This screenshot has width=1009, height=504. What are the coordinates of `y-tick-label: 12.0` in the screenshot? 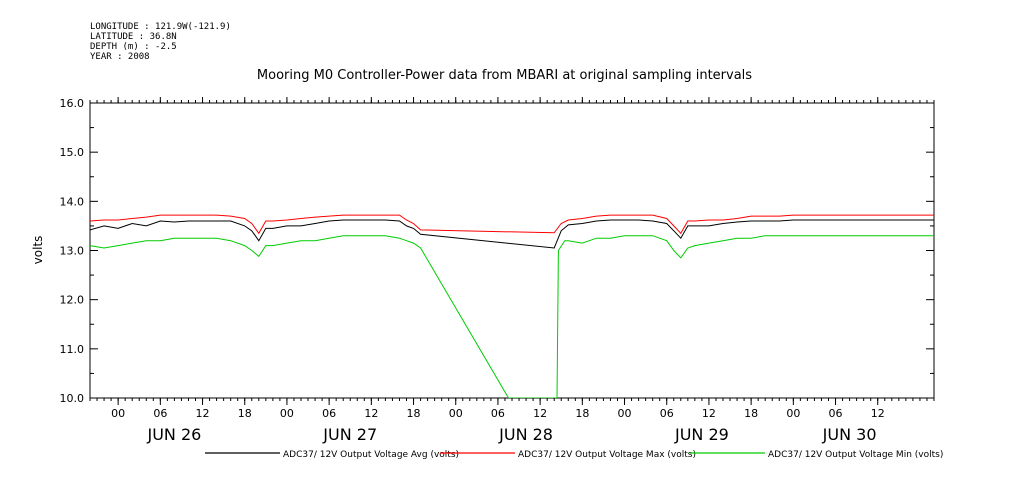 It's located at (72, 300).